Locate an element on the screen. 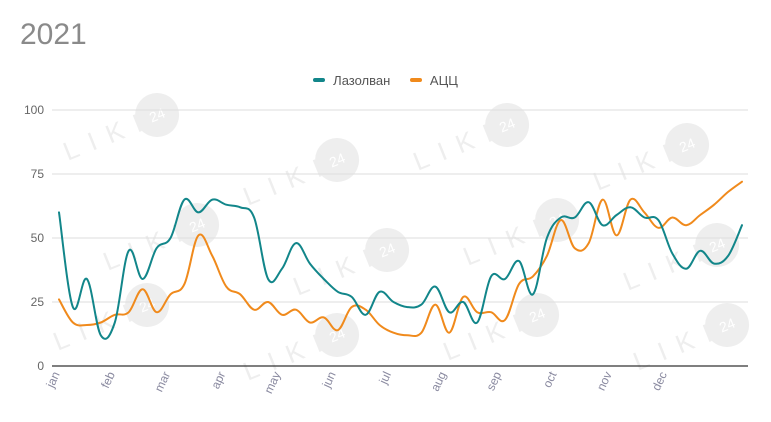 The width and height of the screenshot is (771, 422). x-tick-label: feb is located at coordinates (108, 379).